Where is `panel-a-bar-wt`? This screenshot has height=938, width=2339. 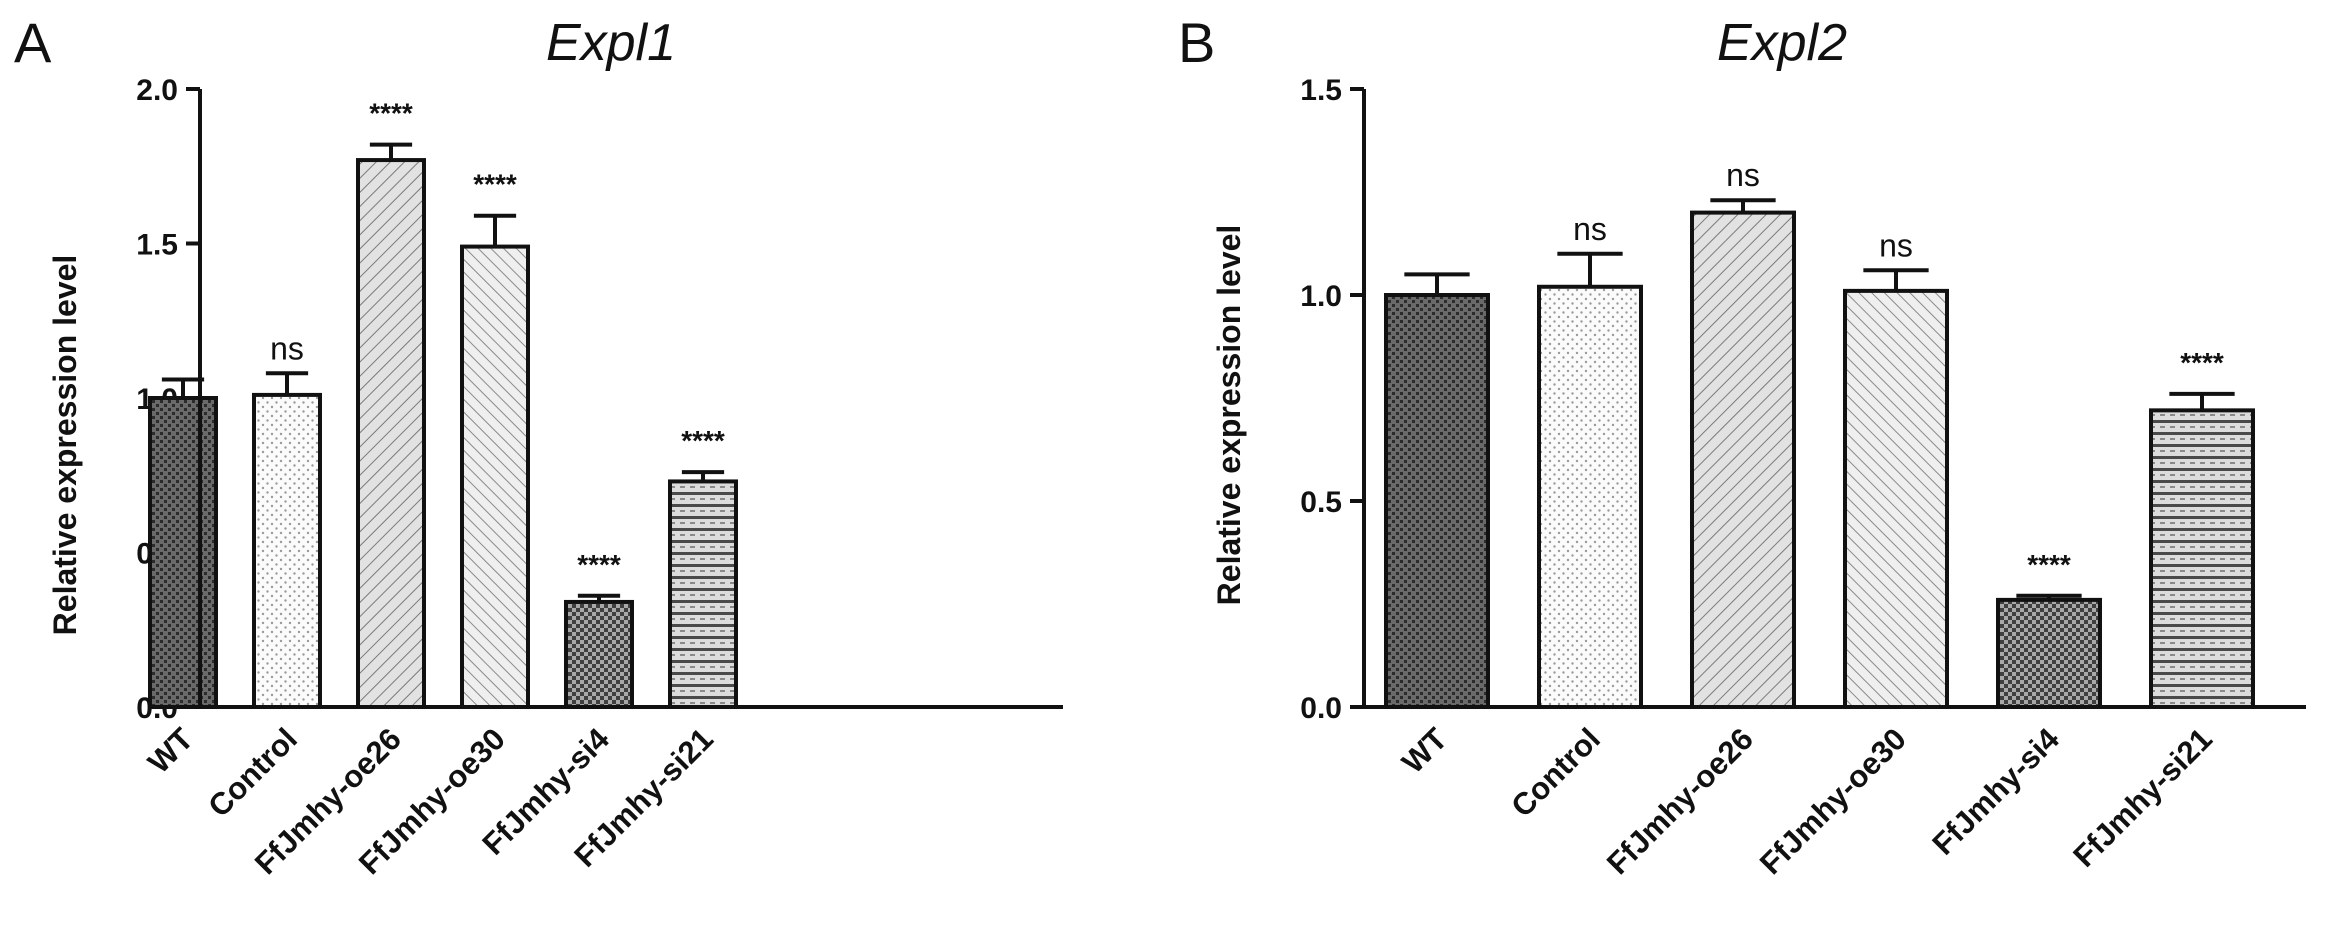 panel-a-bar-wt is located at coordinates (183, 552).